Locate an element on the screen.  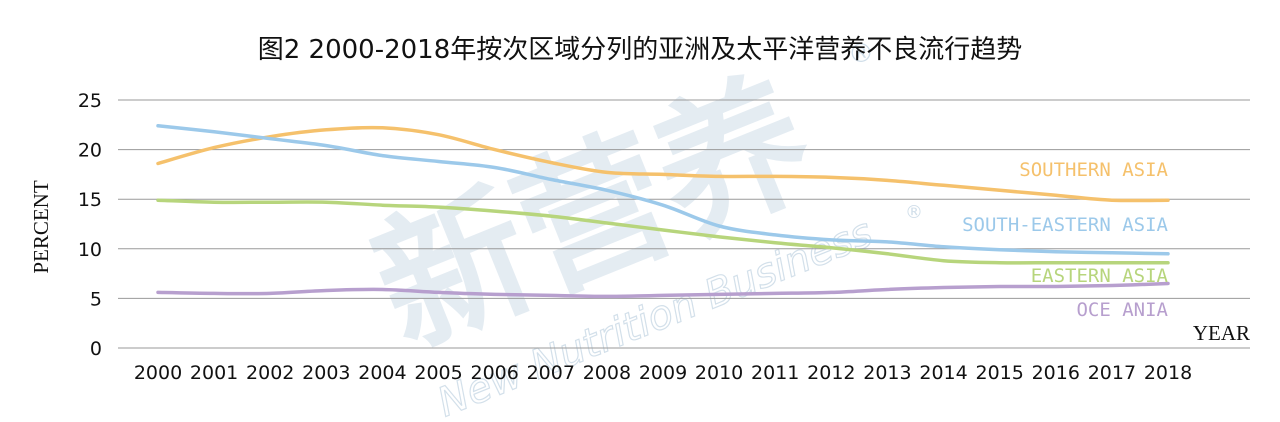
x-tick-label: 2015 is located at coordinates (999, 373).